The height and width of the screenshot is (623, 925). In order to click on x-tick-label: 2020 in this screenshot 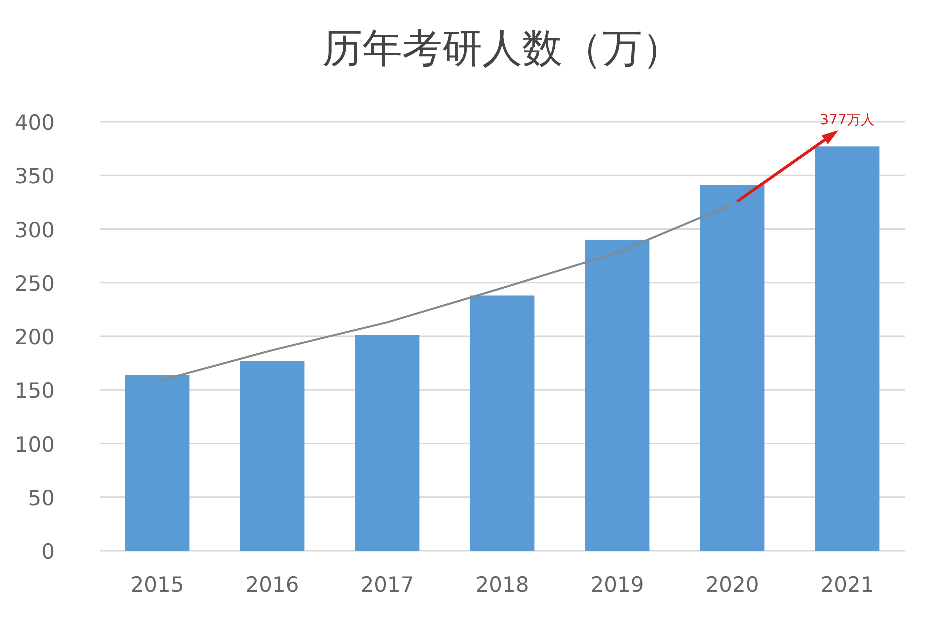, I will do `click(733, 585)`.